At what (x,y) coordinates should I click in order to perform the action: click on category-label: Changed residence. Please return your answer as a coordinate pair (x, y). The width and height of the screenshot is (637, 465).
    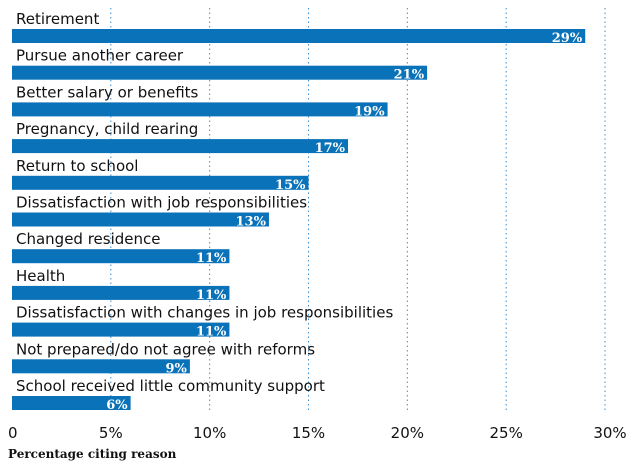
    Looking at the image, I should click on (88, 239).